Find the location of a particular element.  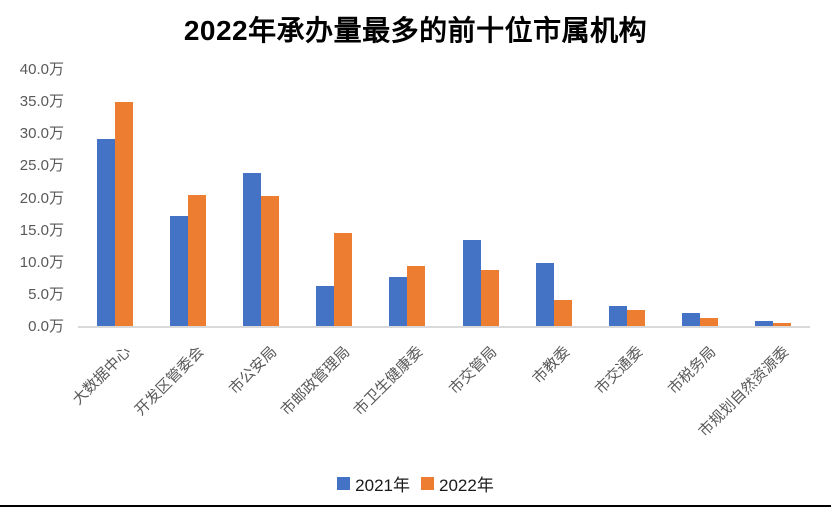

x-category-label: 市公安局 is located at coordinates (253, 370).